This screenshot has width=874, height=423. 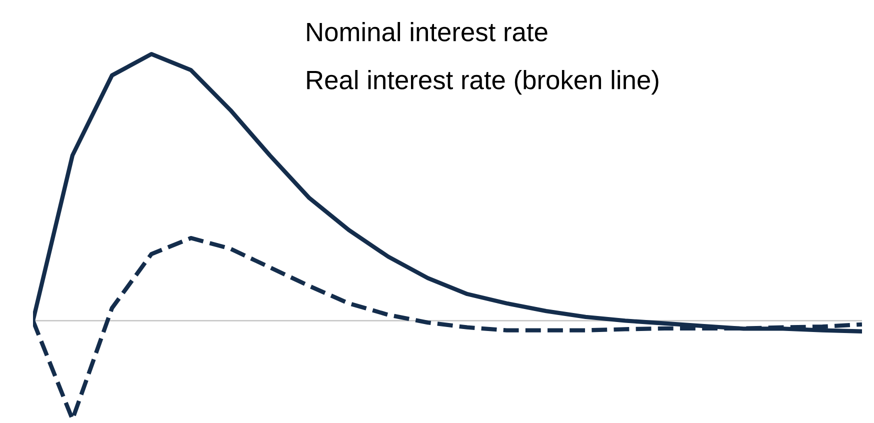 What do you see at coordinates (482, 82) in the screenshot?
I see `annotation: Real interest rate (broken line)` at bounding box center [482, 82].